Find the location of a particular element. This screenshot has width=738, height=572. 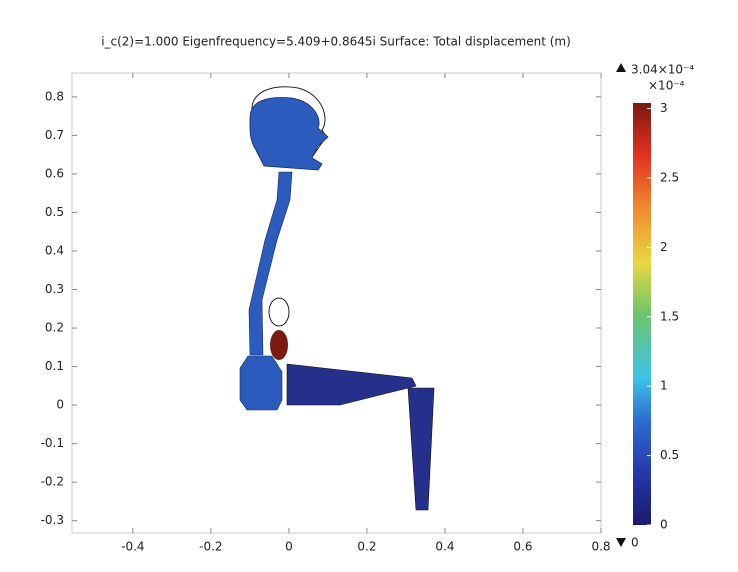

y-tick-label: 0.5 is located at coordinates (54, 212).